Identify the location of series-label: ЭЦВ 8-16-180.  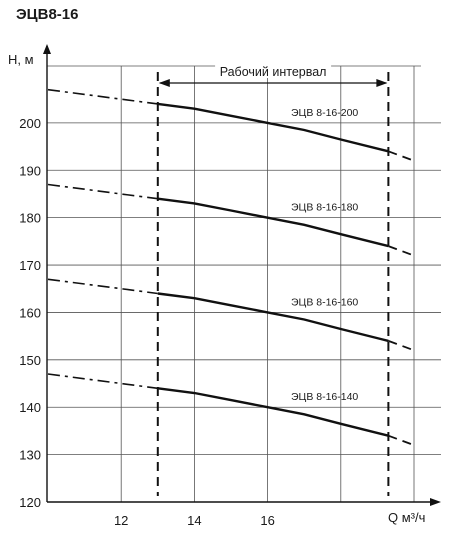
(324, 208).